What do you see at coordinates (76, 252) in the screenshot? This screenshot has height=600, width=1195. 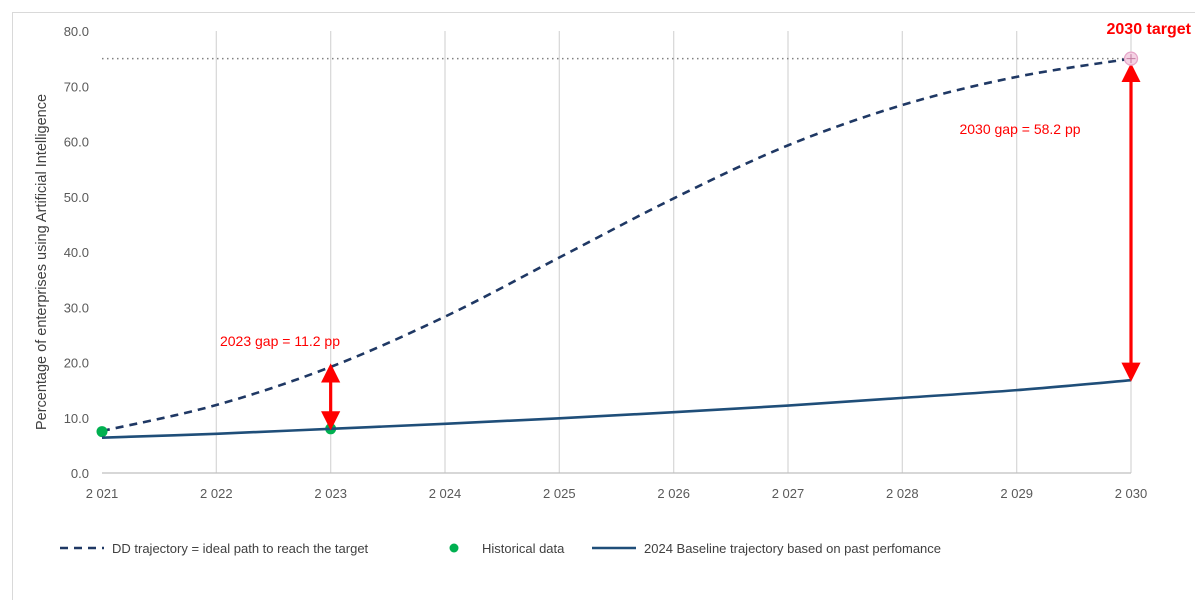 I see `y-tick-label: 40.0` at bounding box center [76, 252].